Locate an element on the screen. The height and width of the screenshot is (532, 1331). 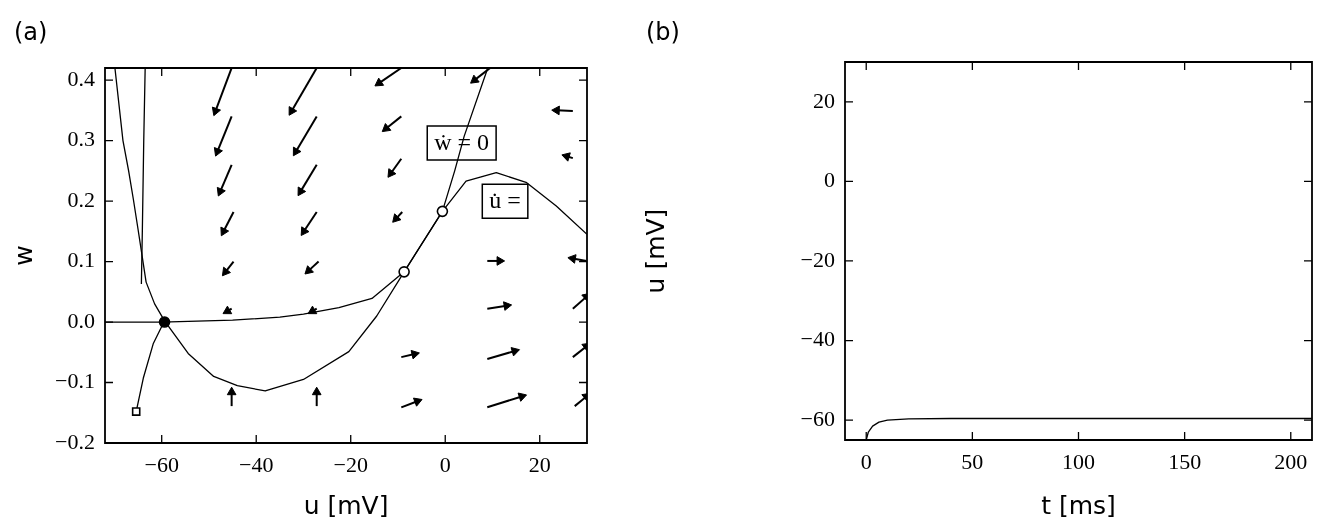
y-tick-label: 0 is located at coordinates (829, 180).